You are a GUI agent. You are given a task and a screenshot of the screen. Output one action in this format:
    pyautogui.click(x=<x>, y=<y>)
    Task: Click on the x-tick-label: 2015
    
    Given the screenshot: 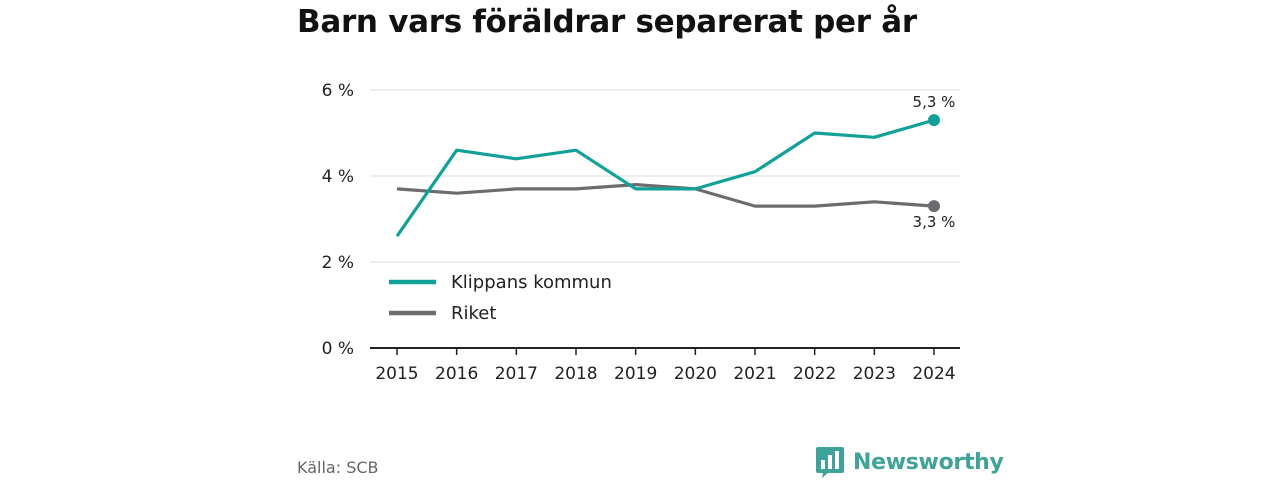 What is the action you would take?
    pyautogui.click(x=396, y=374)
    